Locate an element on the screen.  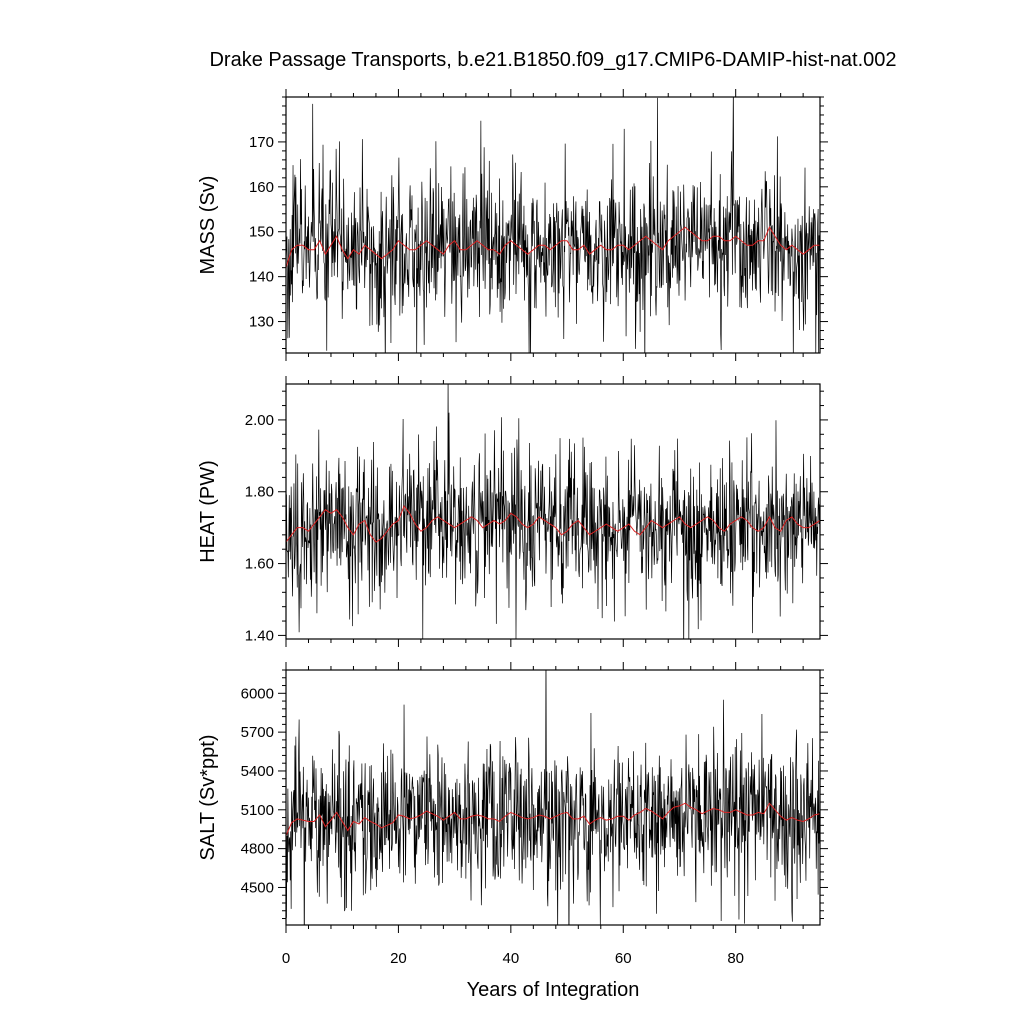
y-axis-title: MASS (Sv) is located at coordinates (208, 225).